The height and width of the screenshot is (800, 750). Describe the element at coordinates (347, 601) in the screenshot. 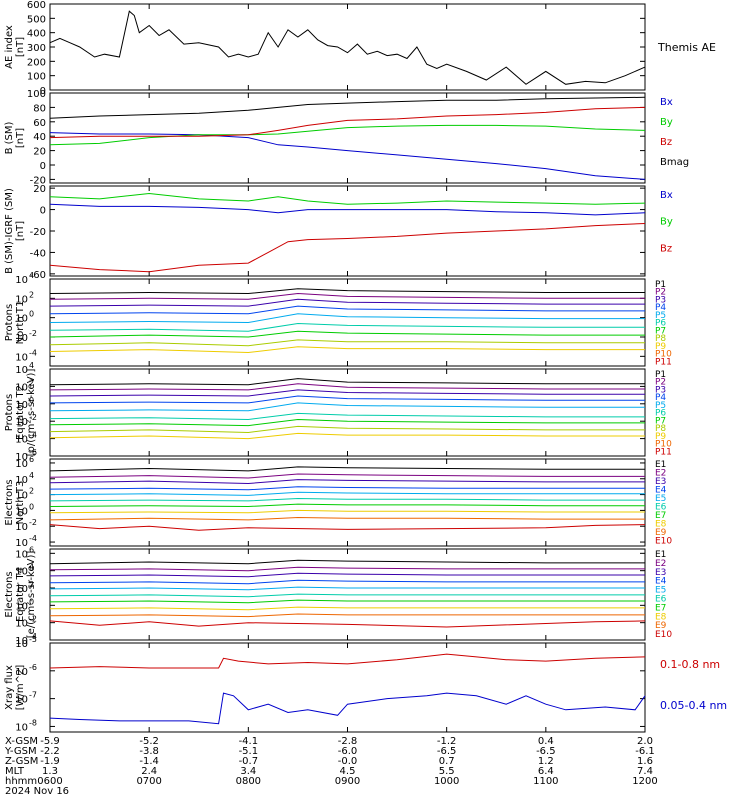

I see `series-line-e7` at that location.